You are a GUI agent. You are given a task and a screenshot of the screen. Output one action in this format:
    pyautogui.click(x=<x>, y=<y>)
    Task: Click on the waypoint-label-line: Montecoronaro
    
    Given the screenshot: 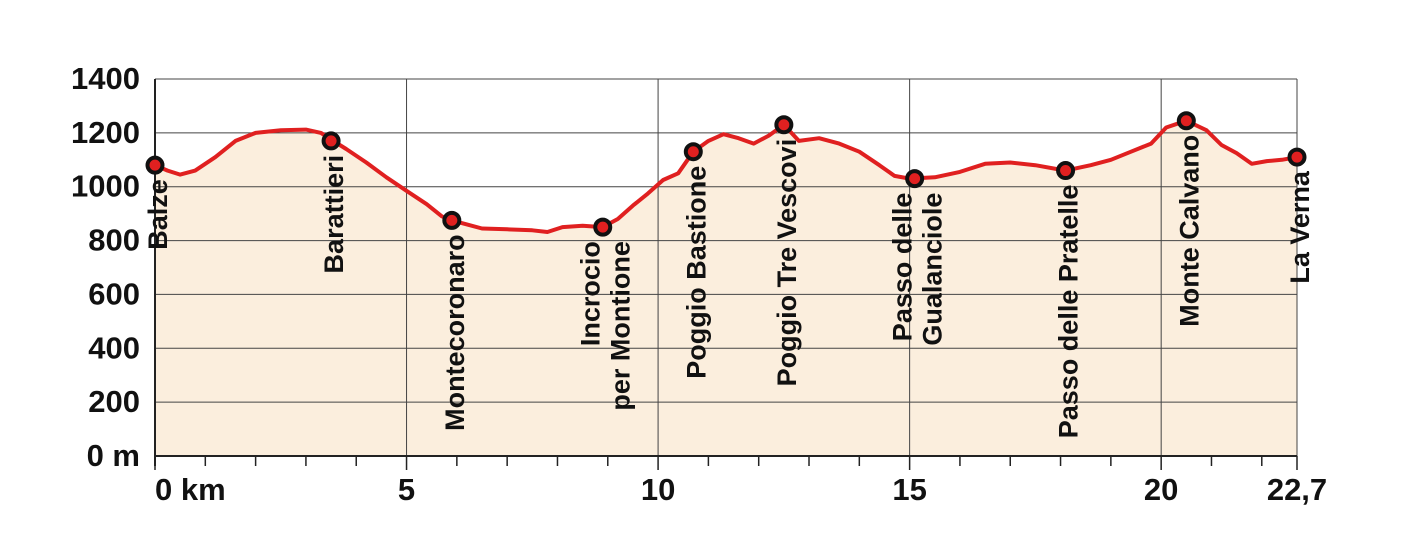 What is the action you would take?
    pyautogui.click(x=455, y=332)
    